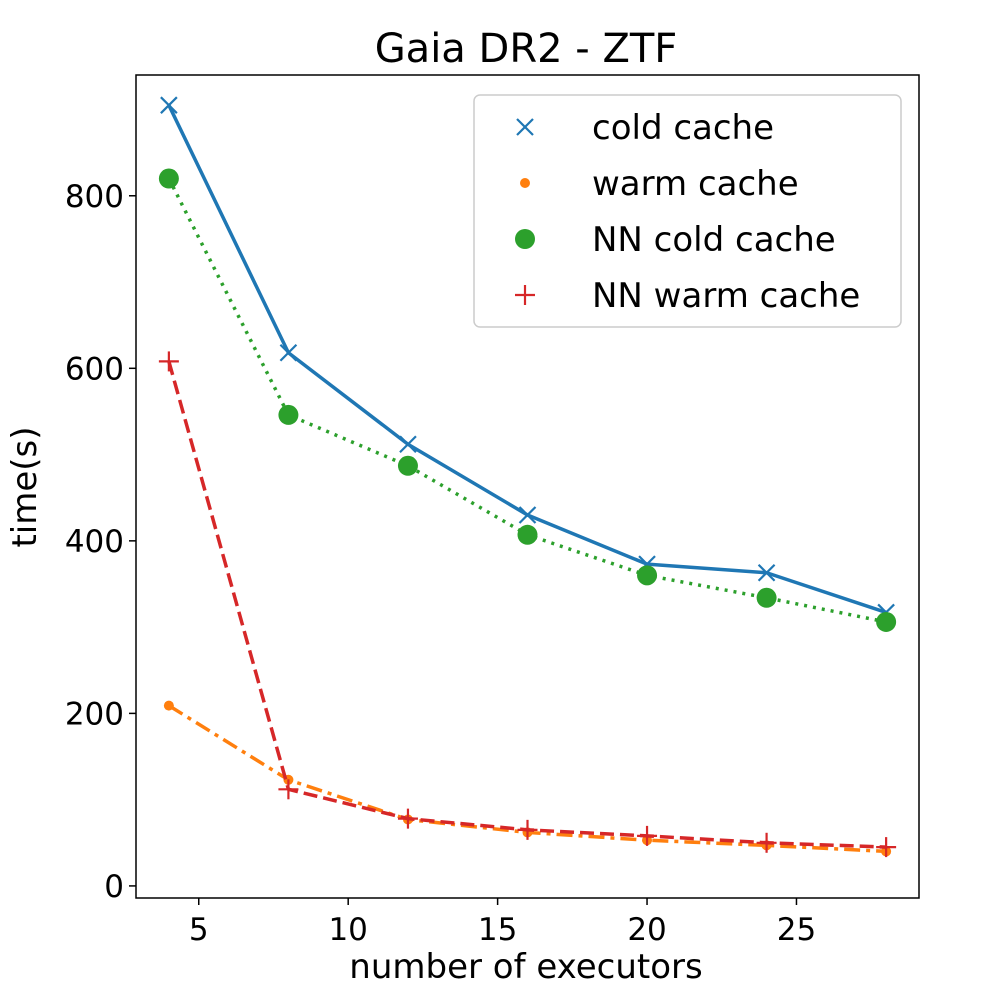 The width and height of the screenshot is (993, 986). I want to click on legend-marker-warm-cache, so click(525, 183).